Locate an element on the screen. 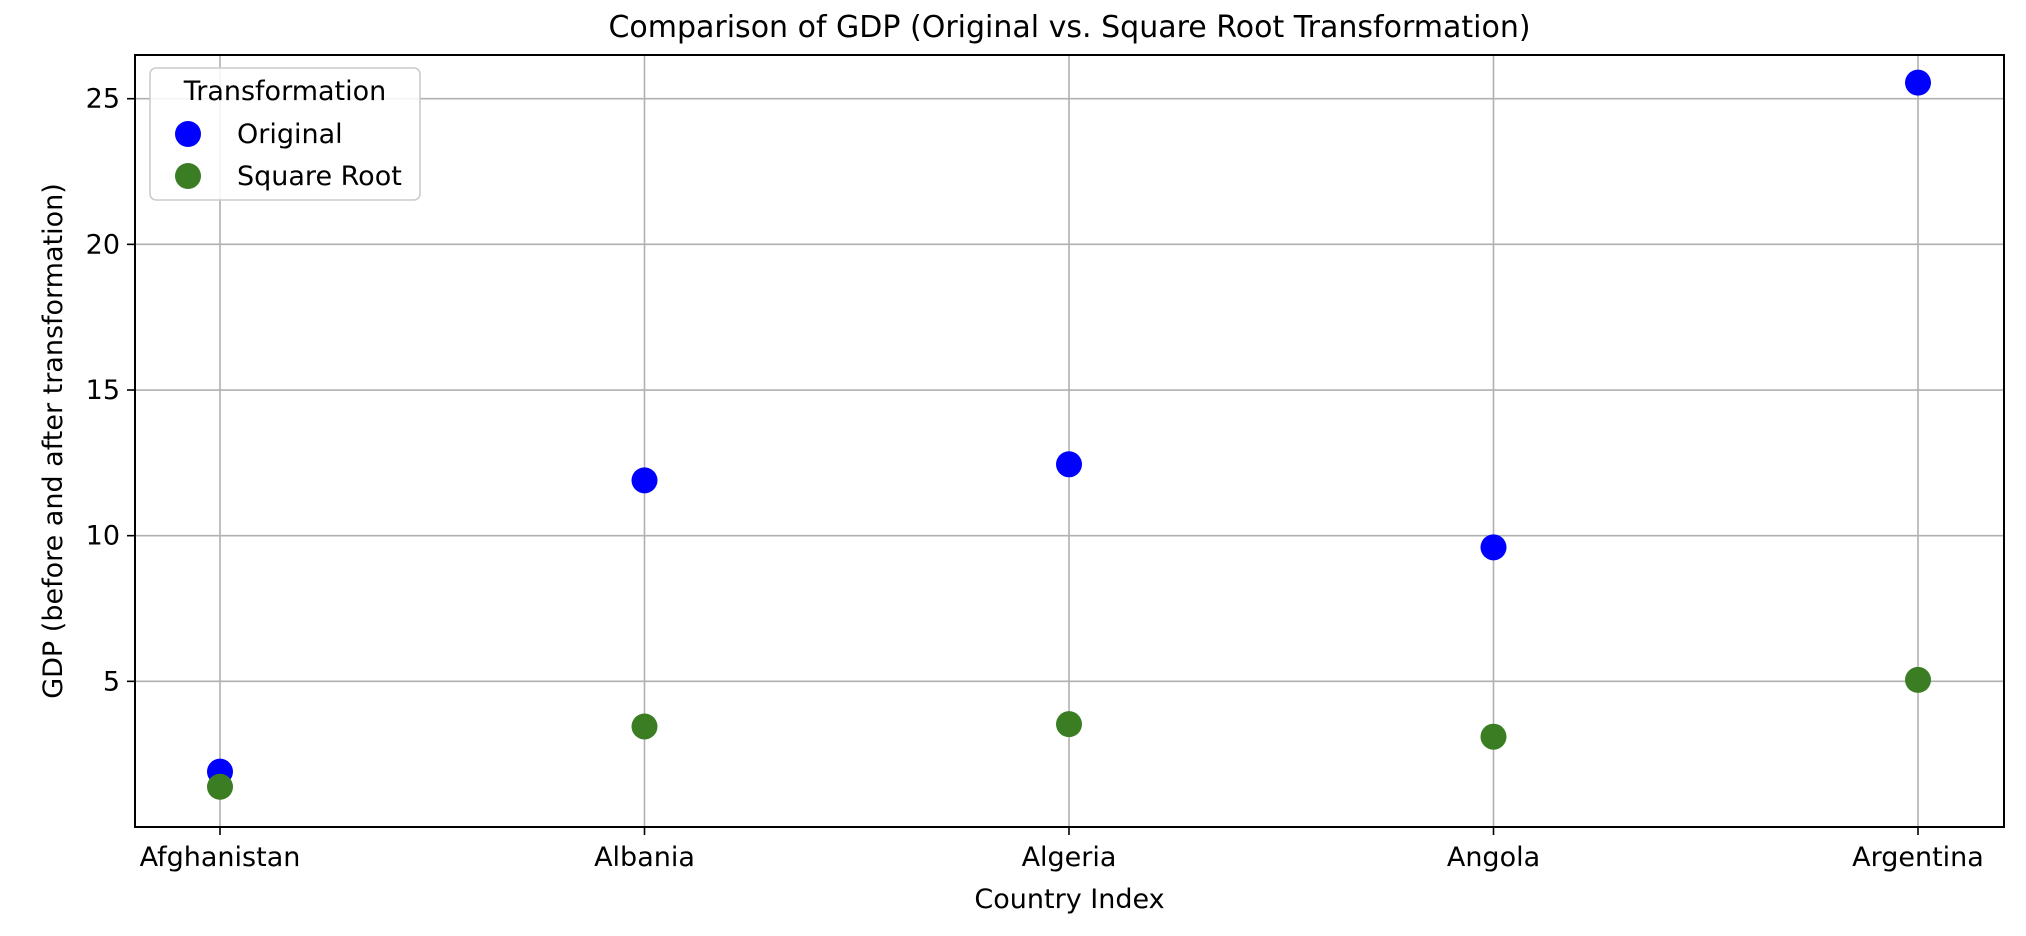  x-tick-label: Algeria is located at coordinates (1069, 857).